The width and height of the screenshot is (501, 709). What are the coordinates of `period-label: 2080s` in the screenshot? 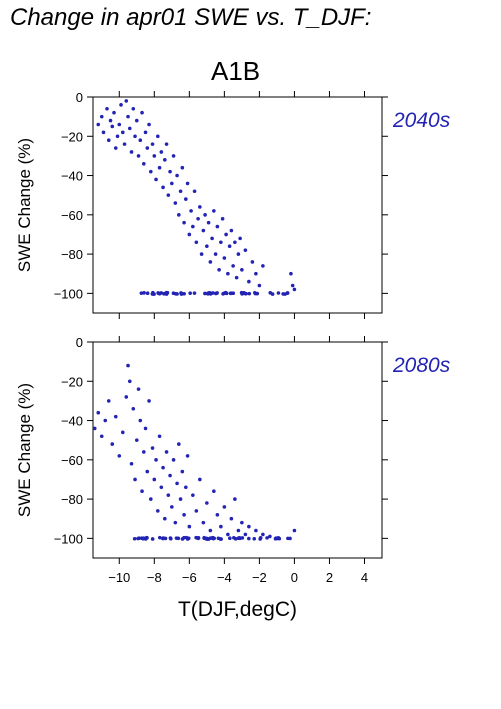 It's located at (421, 365).